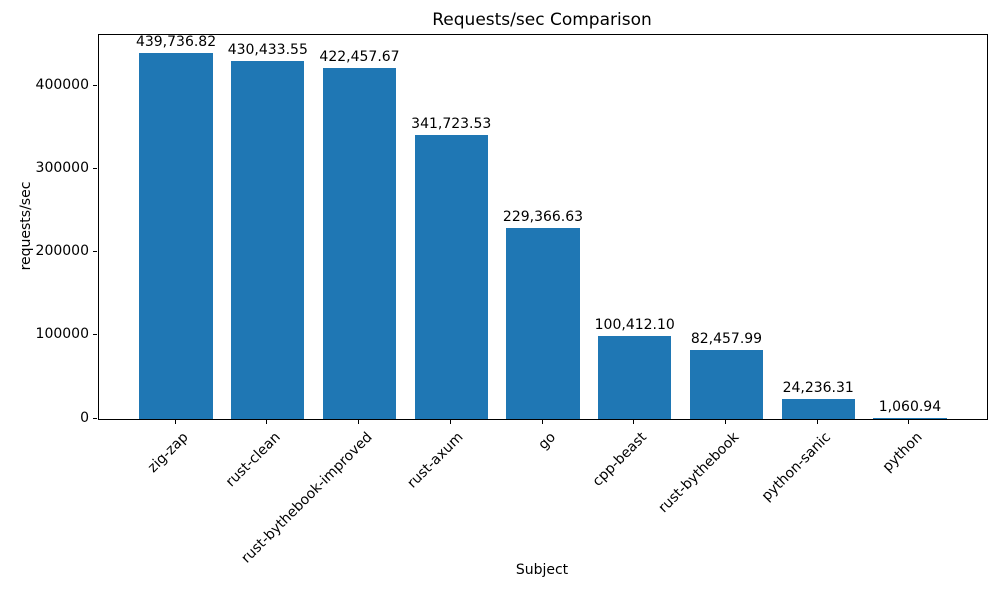  I want to click on x-tick-label: python, so click(902, 452).